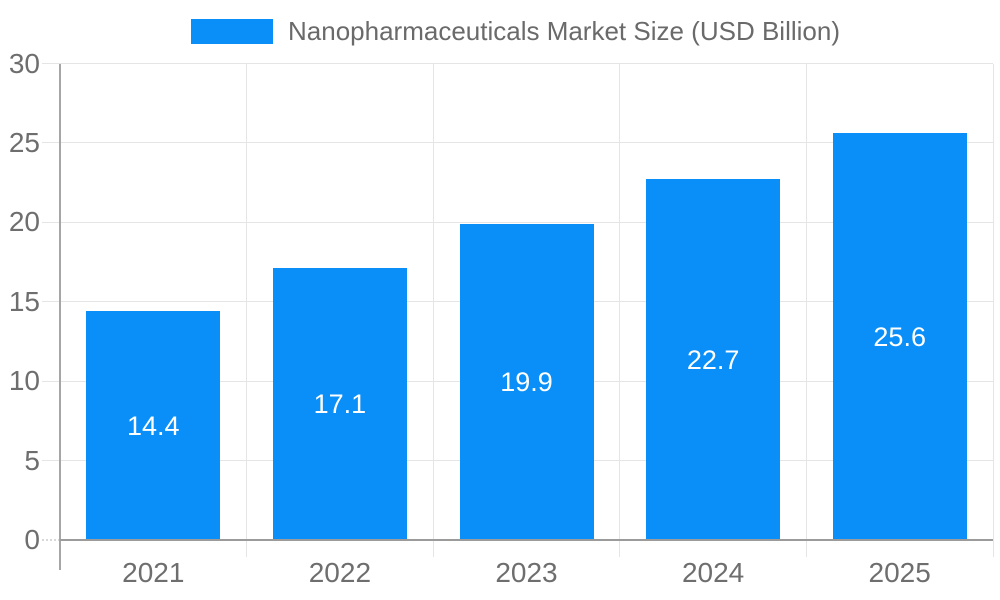  What do you see at coordinates (24, 142) in the screenshot?
I see `y-tick-label: 25` at bounding box center [24, 142].